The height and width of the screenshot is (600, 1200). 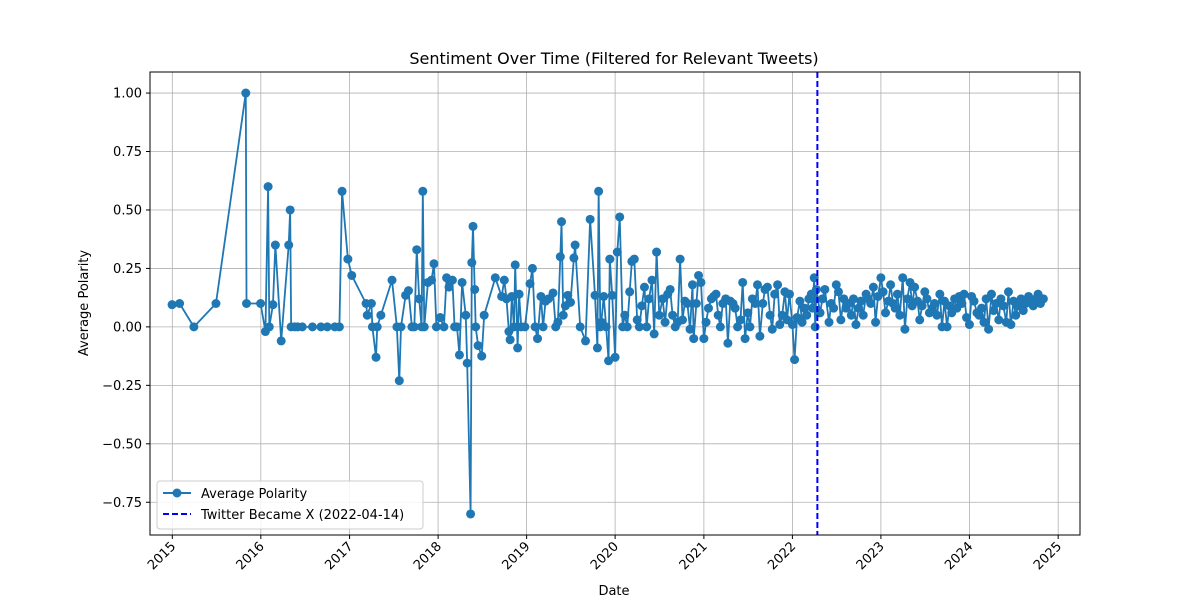 What do you see at coordinates (126, 299) in the screenshot?
I see `y-axis-ticks: −0.75 −0.50 −0.25 0.00 0.25 0.50 0.75 1.00` at bounding box center [126, 299].